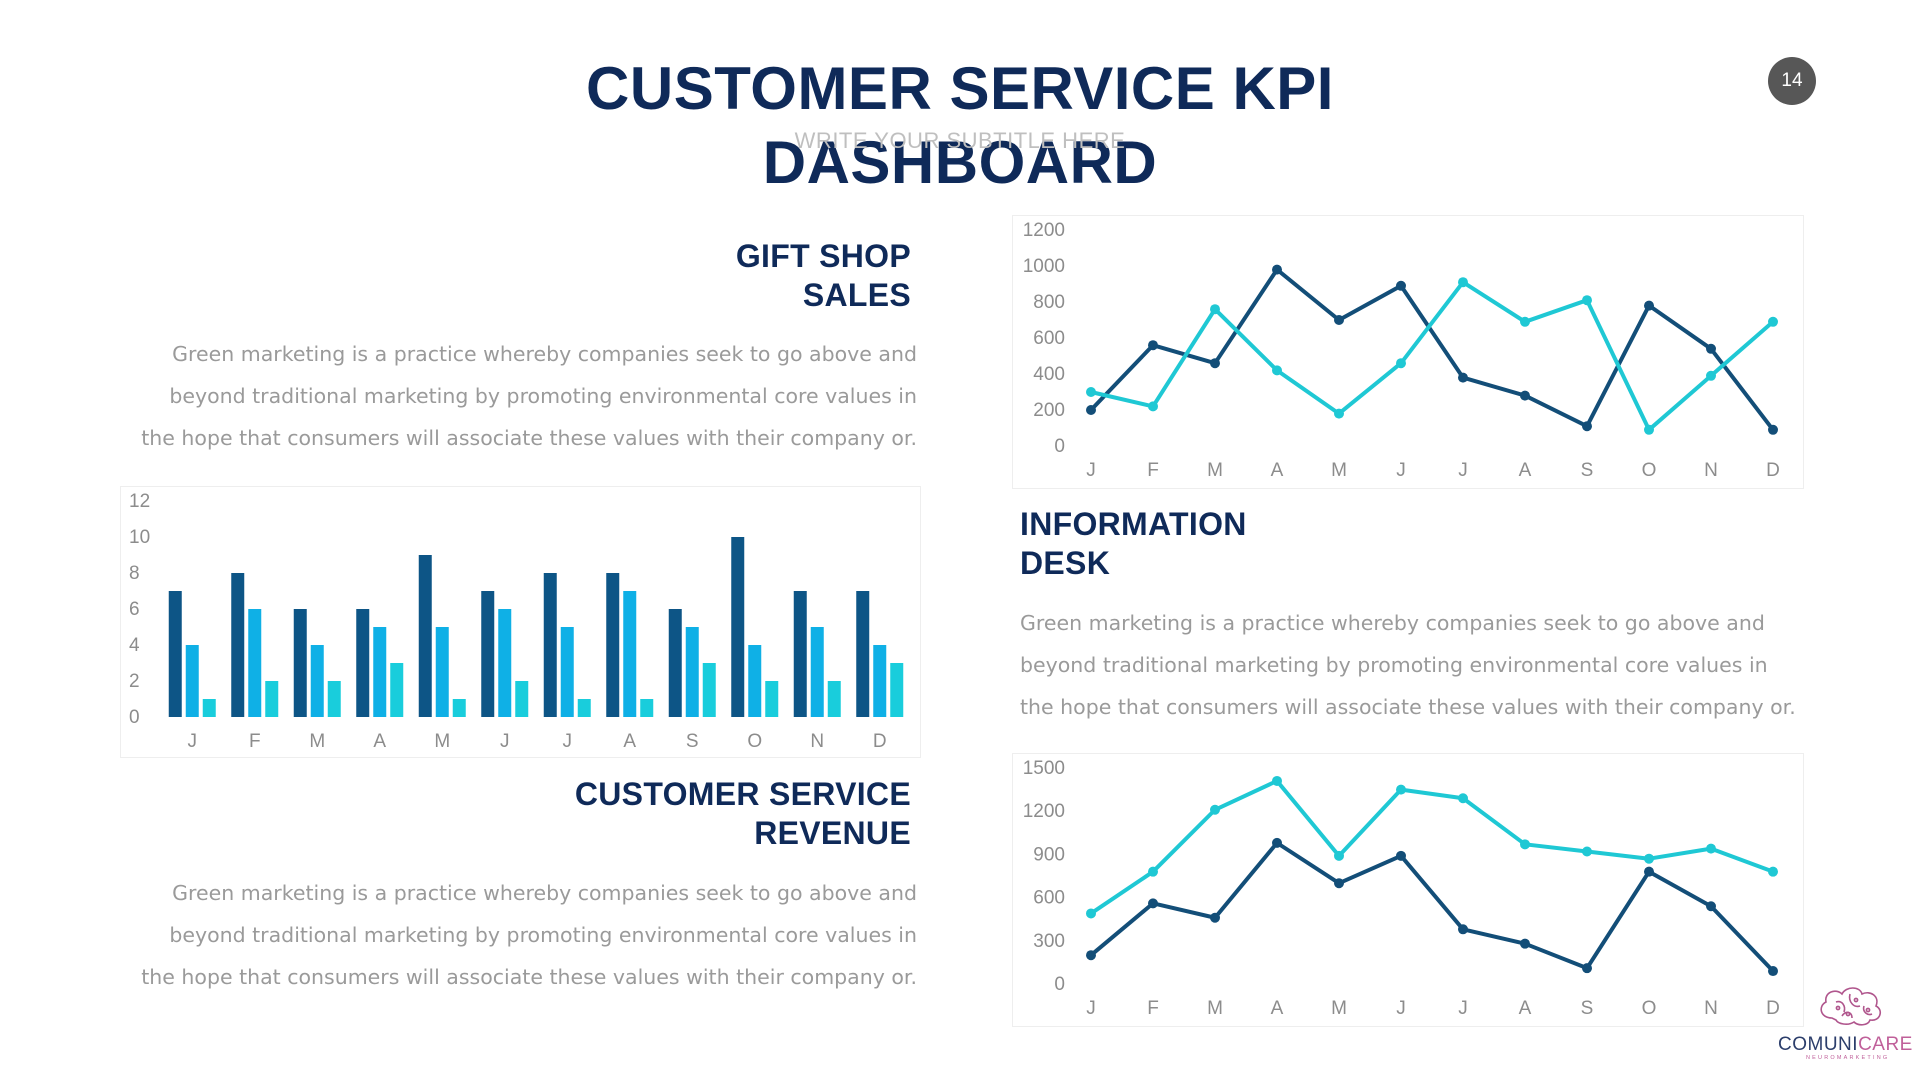  Describe the element at coordinates (960, 140) in the screenshot. I see `page-subtitle: WRITE YOUR SUBTITLE HERE` at that location.